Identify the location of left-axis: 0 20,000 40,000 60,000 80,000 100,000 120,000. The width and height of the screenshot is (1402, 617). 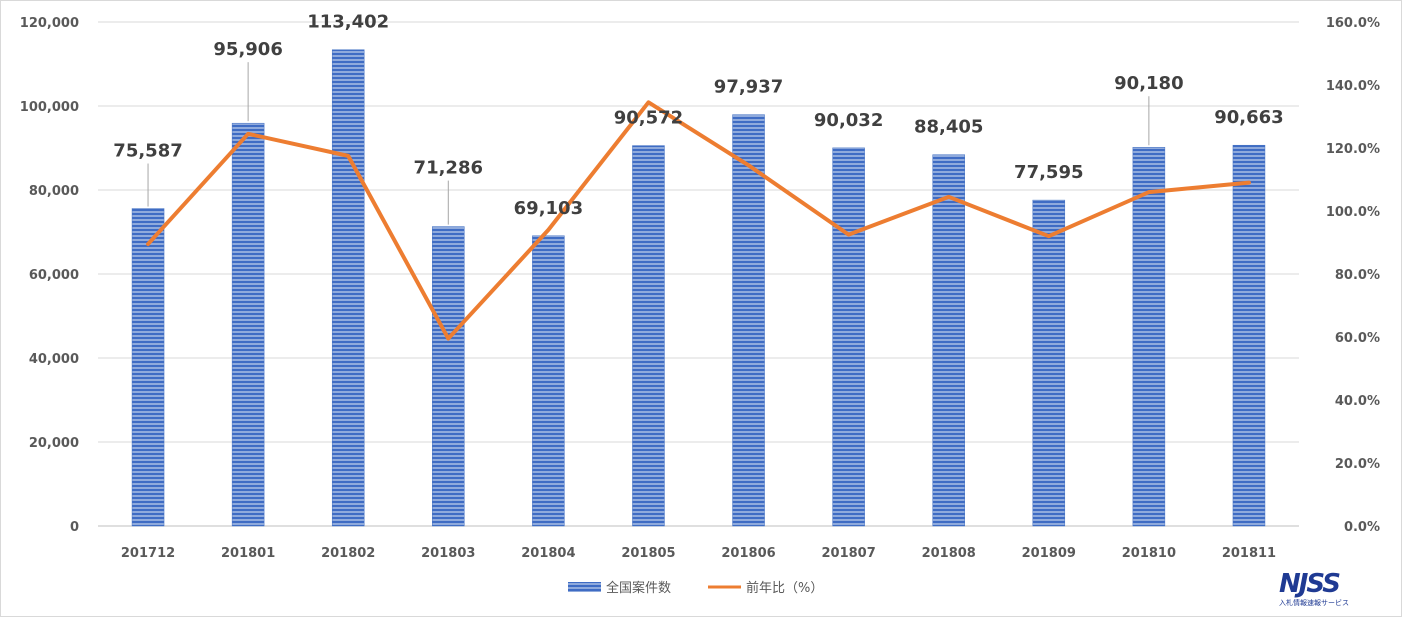
(49, 275).